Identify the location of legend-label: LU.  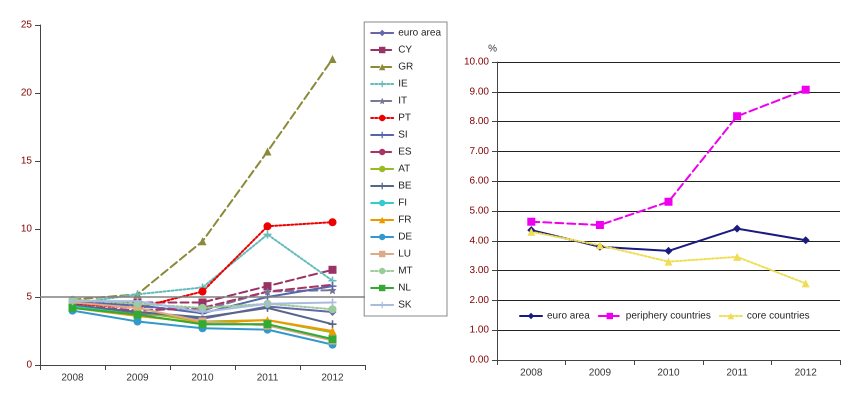
(404, 254).